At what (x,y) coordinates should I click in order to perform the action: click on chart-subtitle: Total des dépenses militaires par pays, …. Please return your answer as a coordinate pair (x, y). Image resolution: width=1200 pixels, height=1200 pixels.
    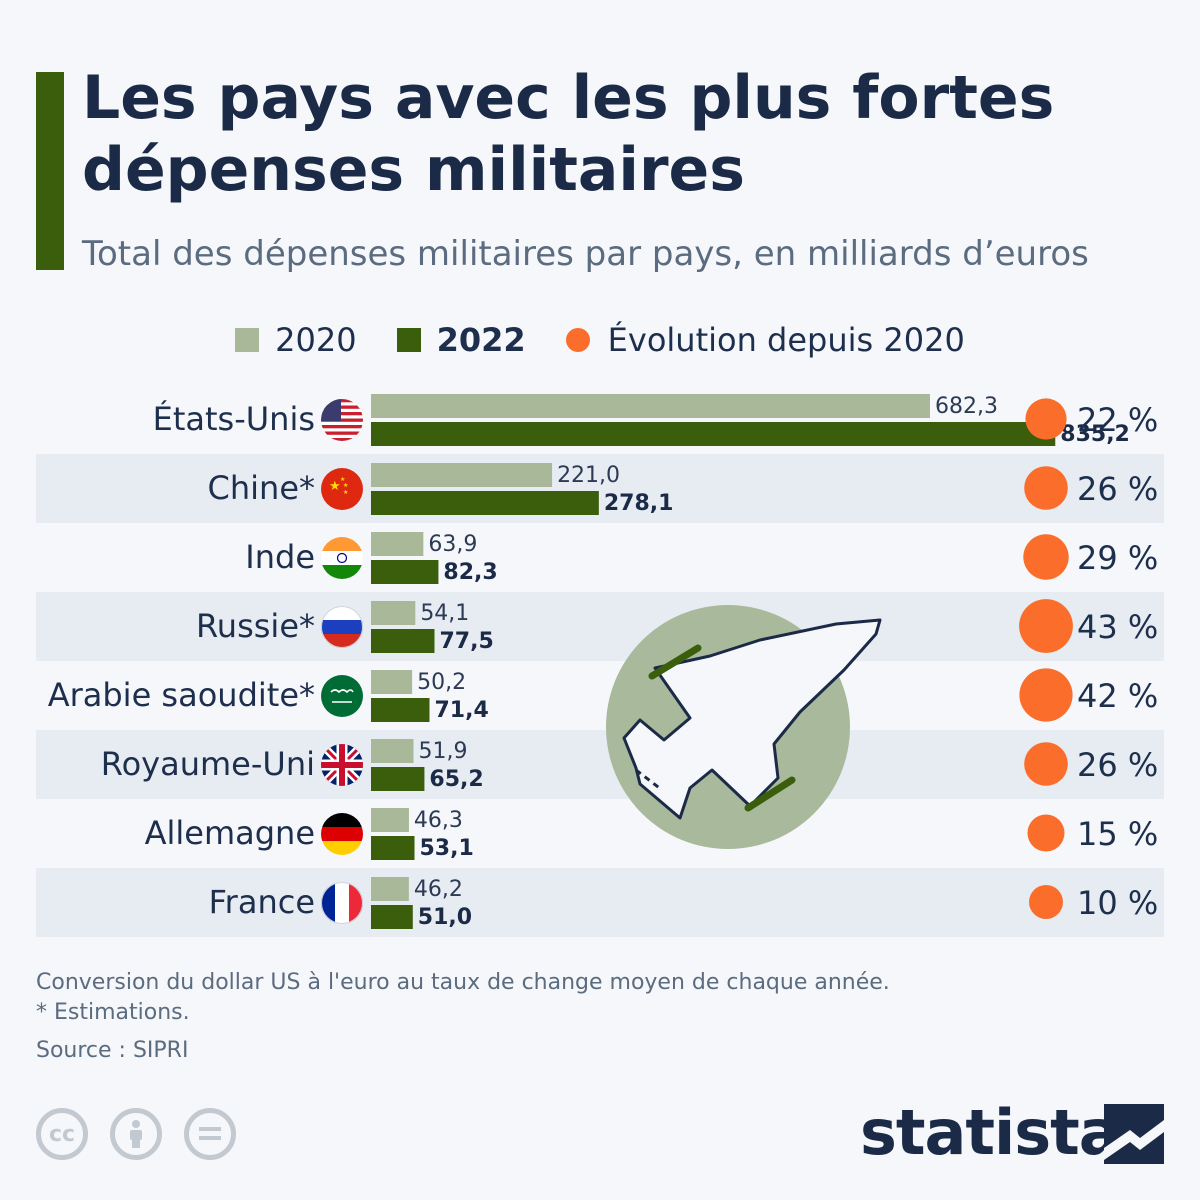
    Looking at the image, I should click on (585, 254).